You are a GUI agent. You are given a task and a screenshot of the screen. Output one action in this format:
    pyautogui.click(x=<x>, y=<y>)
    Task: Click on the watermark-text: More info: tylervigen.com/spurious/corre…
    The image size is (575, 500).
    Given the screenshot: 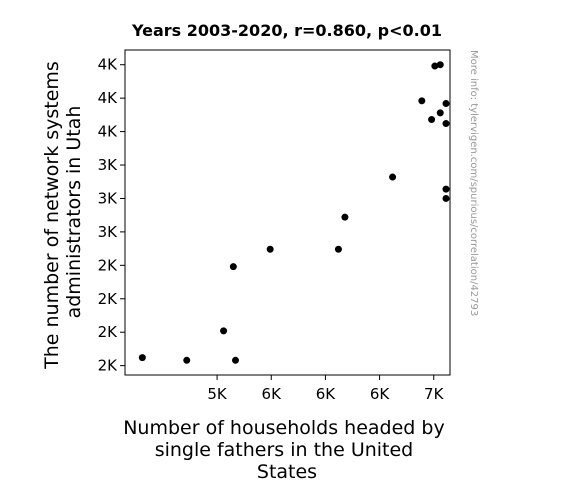 What is the action you would take?
    pyautogui.click(x=473, y=183)
    